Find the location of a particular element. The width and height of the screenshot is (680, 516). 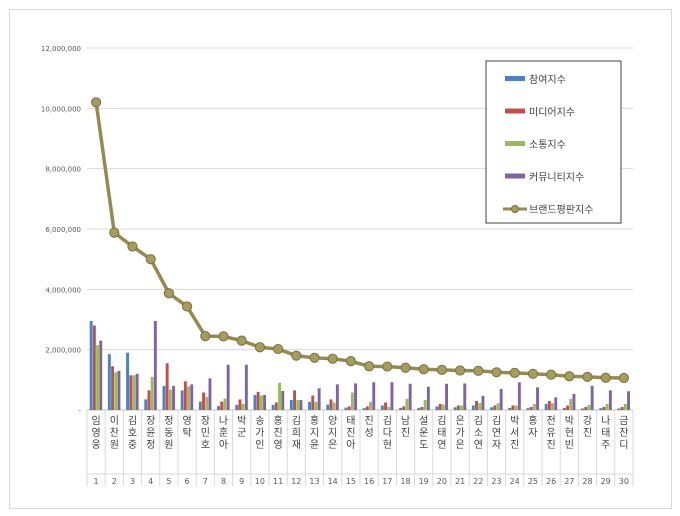

legend-label-1: 참여지수 is located at coordinates (547, 80).